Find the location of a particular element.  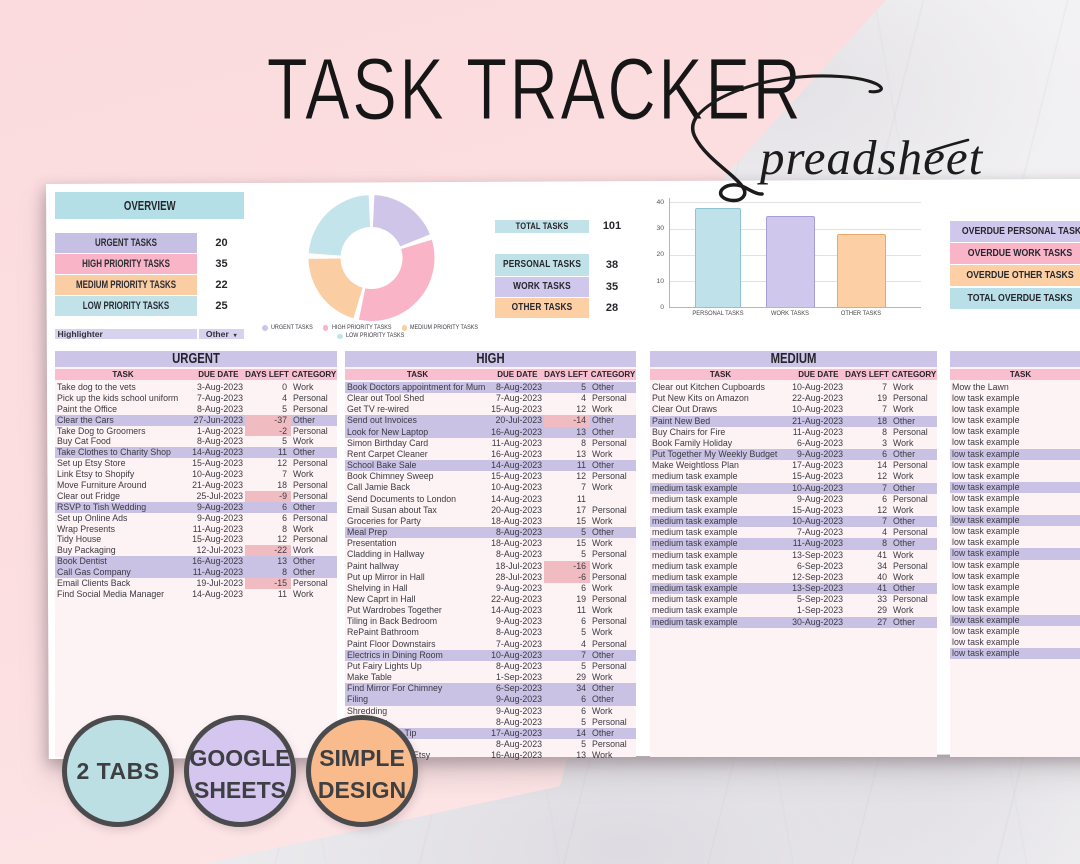

svg-text: preadsheet is located at coordinates (870, 157).